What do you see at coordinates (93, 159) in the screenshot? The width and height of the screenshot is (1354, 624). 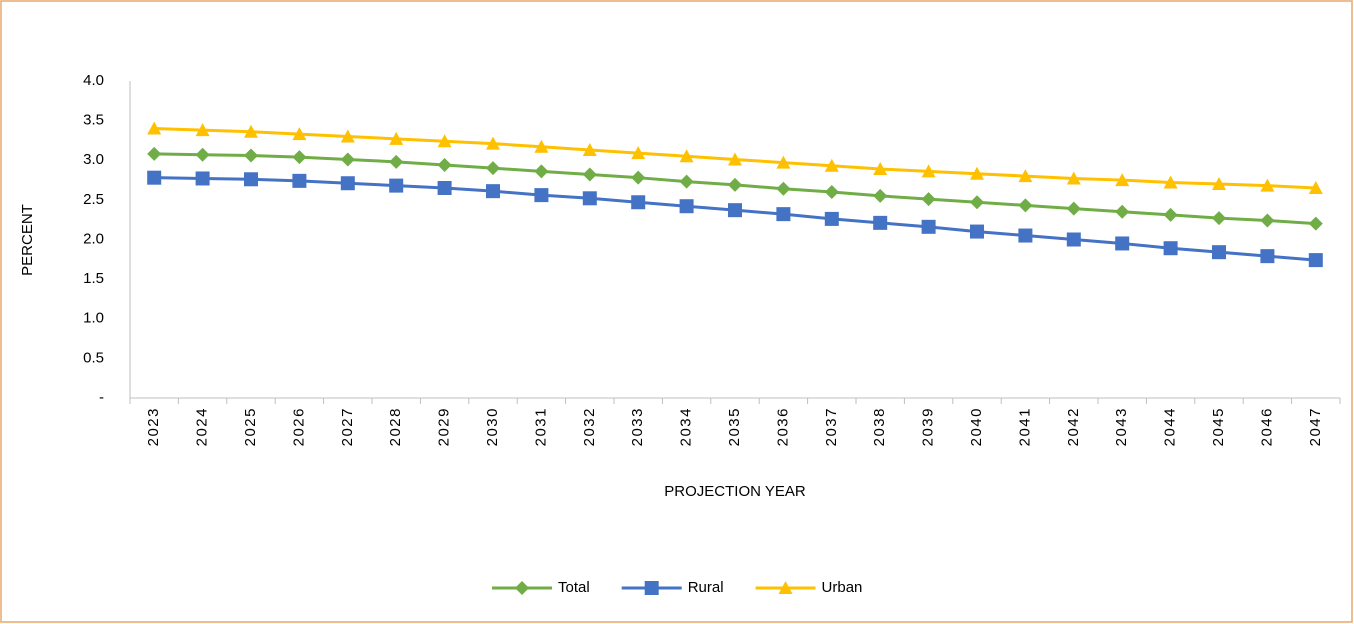 I see `y-tick-label: 3.0` at bounding box center [93, 159].